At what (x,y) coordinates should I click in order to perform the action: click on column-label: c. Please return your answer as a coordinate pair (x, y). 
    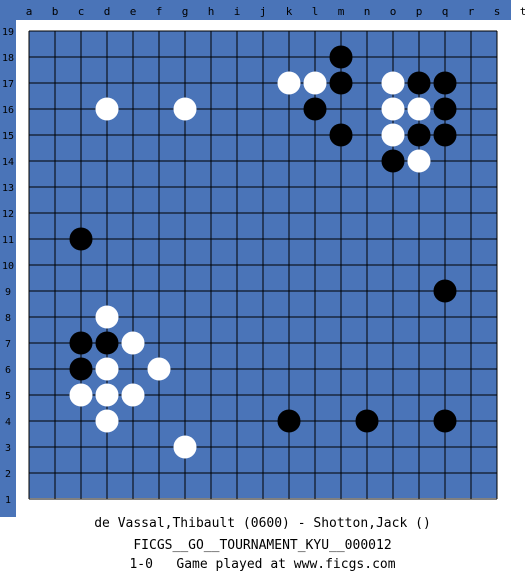
    Looking at the image, I should click on (81, 11).